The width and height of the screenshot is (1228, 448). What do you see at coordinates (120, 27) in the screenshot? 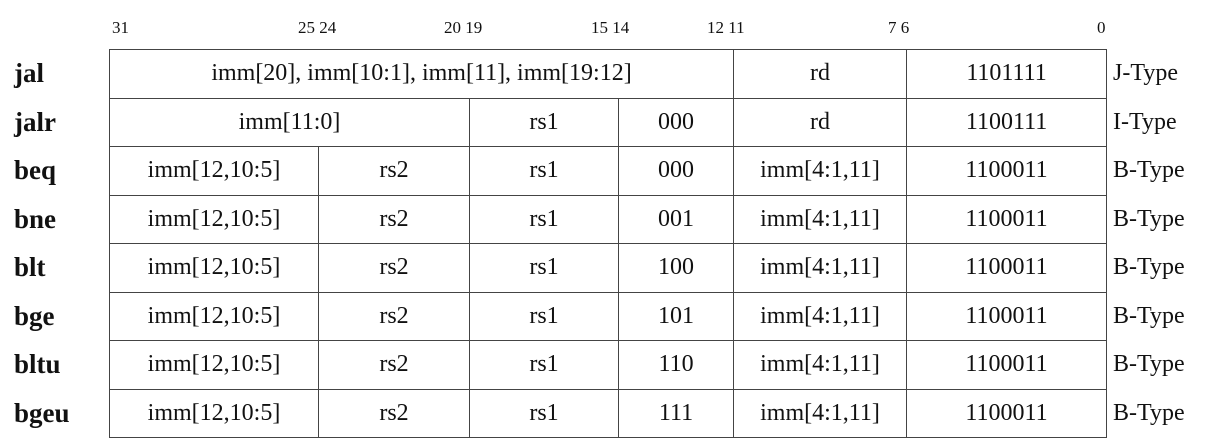
I see `bit-position-31: 31` at bounding box center [120, 27].